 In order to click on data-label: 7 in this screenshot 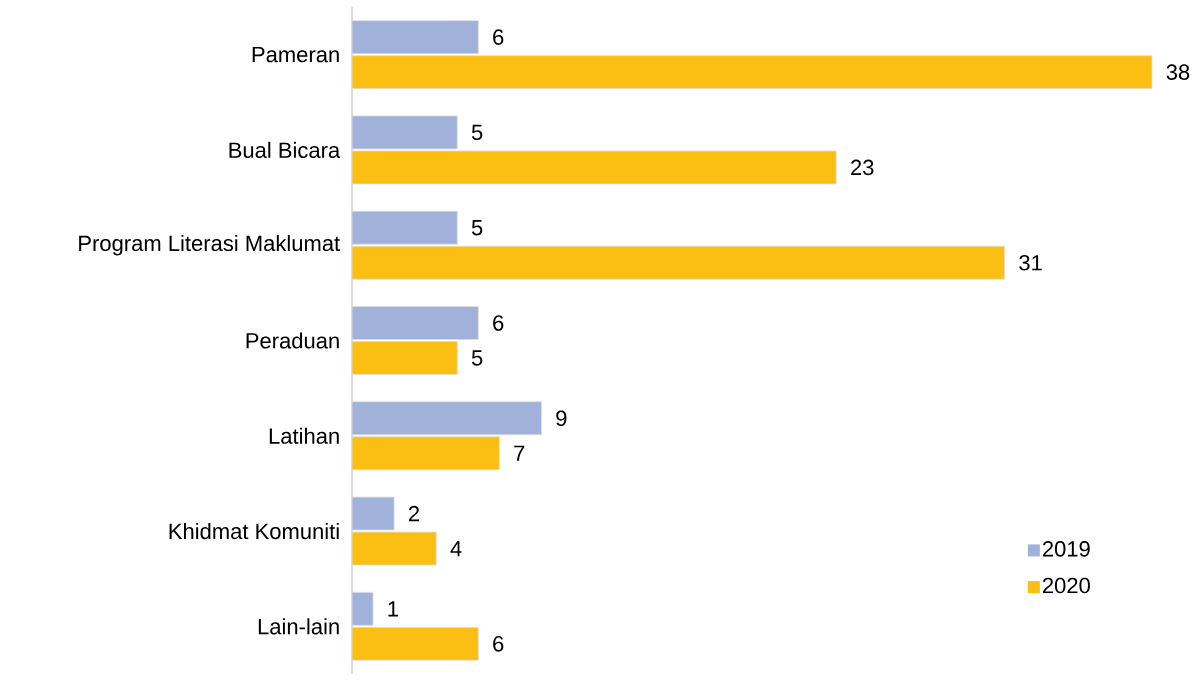, I will do `click(519, 453)`.